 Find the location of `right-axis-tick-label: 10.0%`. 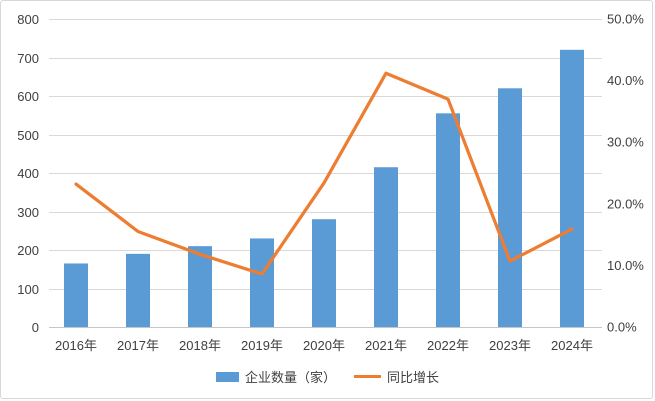

right-axis-tick-label: 10.0% is located at coordinates (625, 265).